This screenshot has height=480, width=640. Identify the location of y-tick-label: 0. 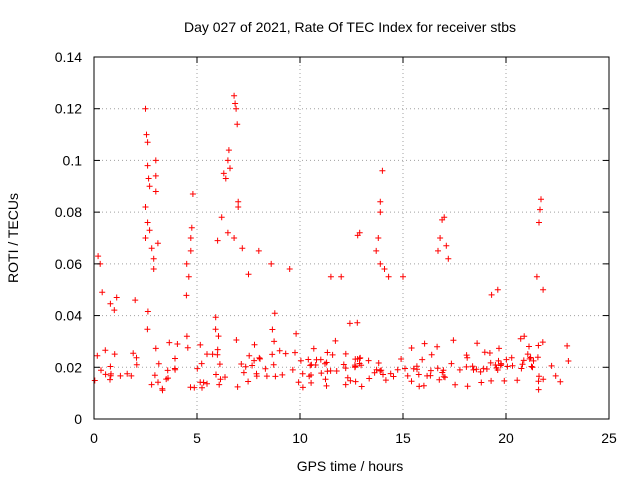
(78, 419).